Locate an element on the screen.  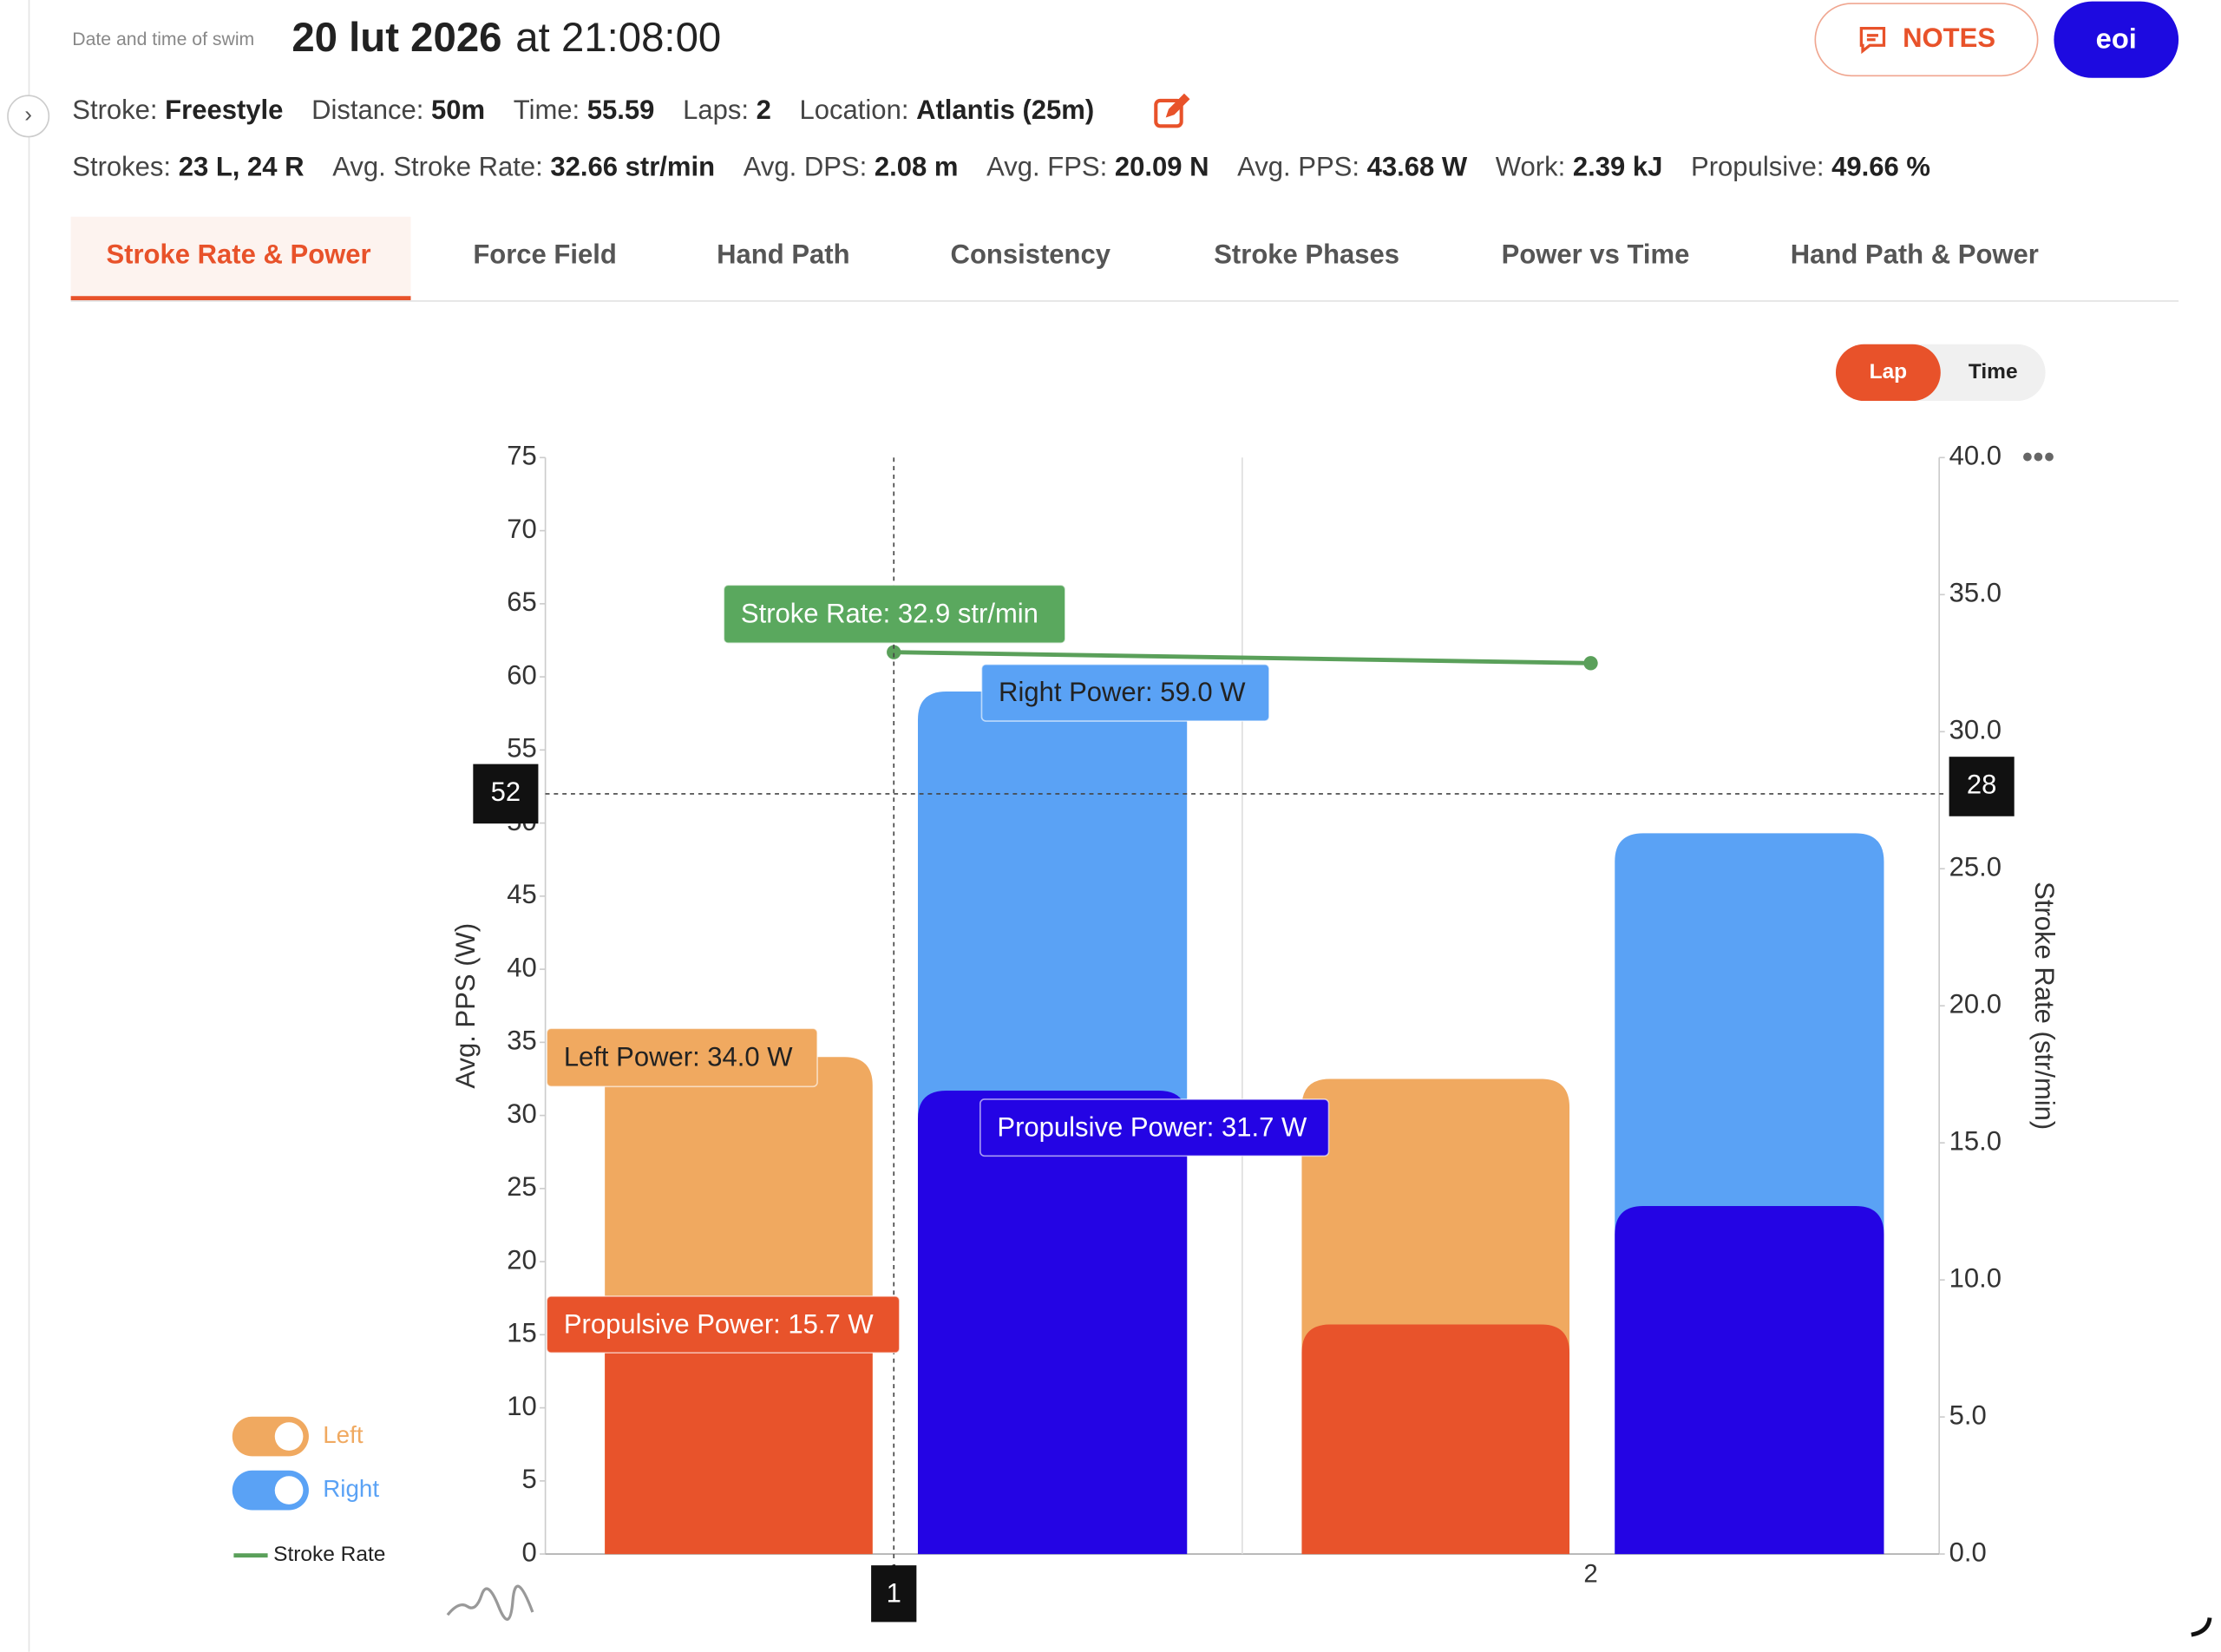
y2-axis-label: Stroke Rate (str/min) is located at coordinates (2044, 1006).